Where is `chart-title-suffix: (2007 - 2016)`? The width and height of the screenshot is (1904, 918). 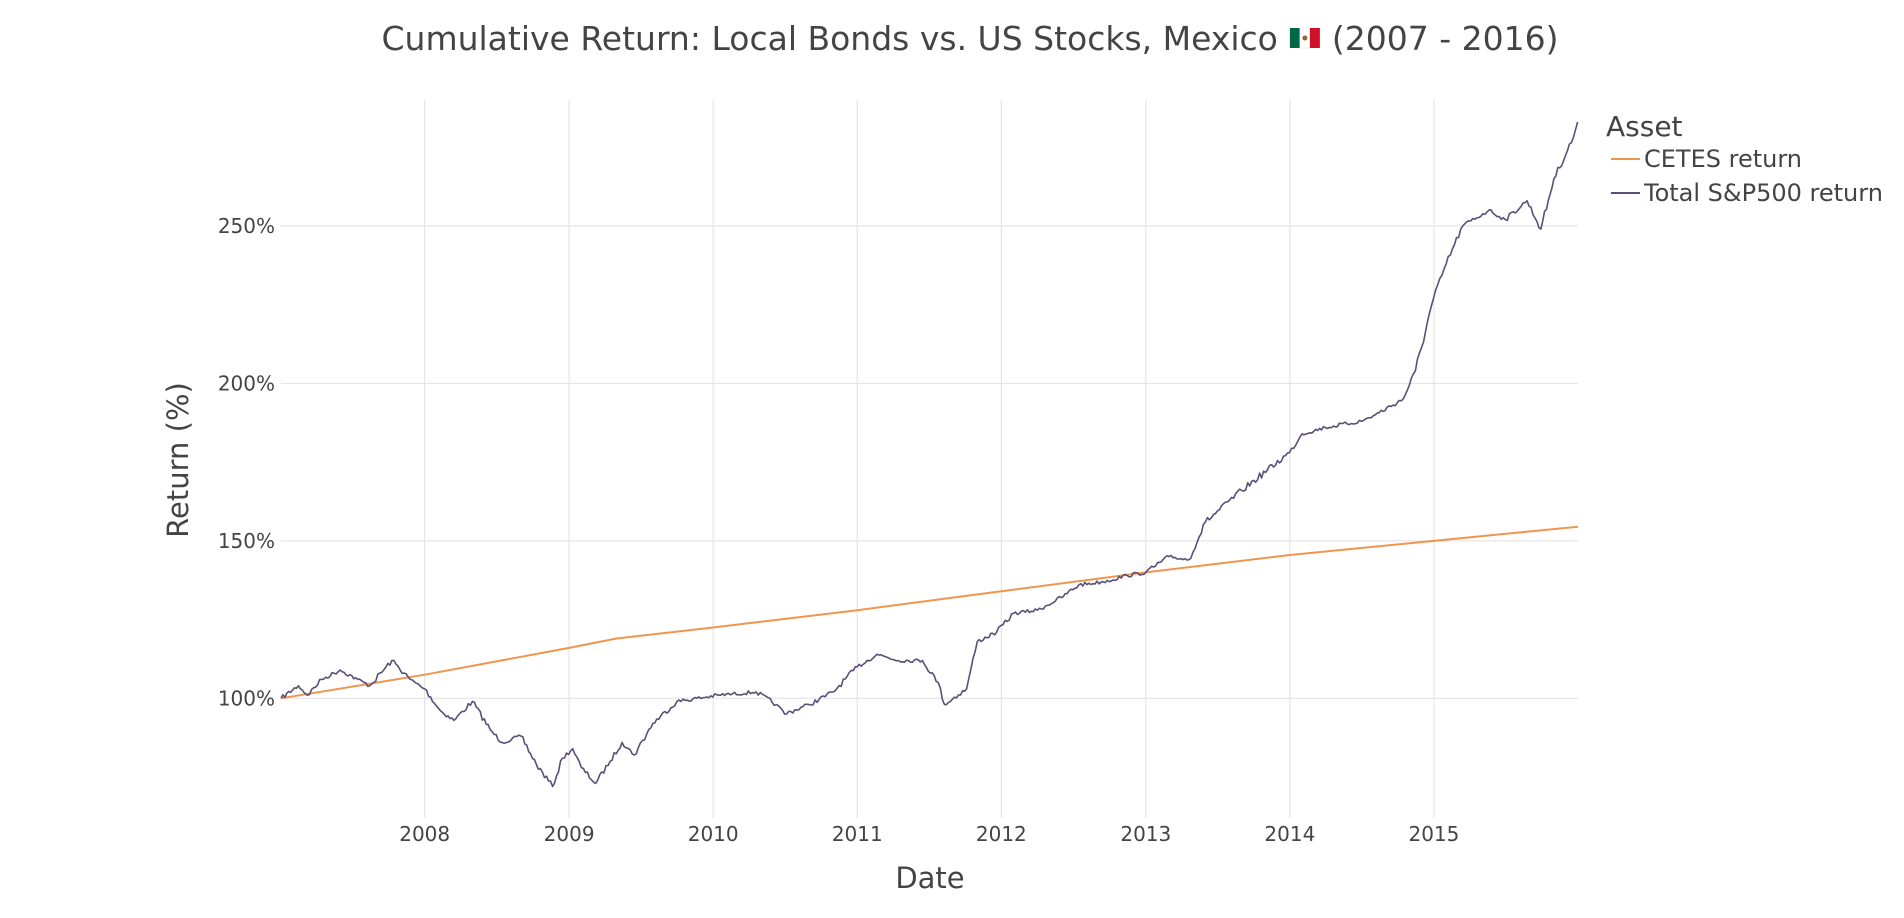 chart-title-suffix: (2007 - 2016) is located at coordinates (1445, 38).